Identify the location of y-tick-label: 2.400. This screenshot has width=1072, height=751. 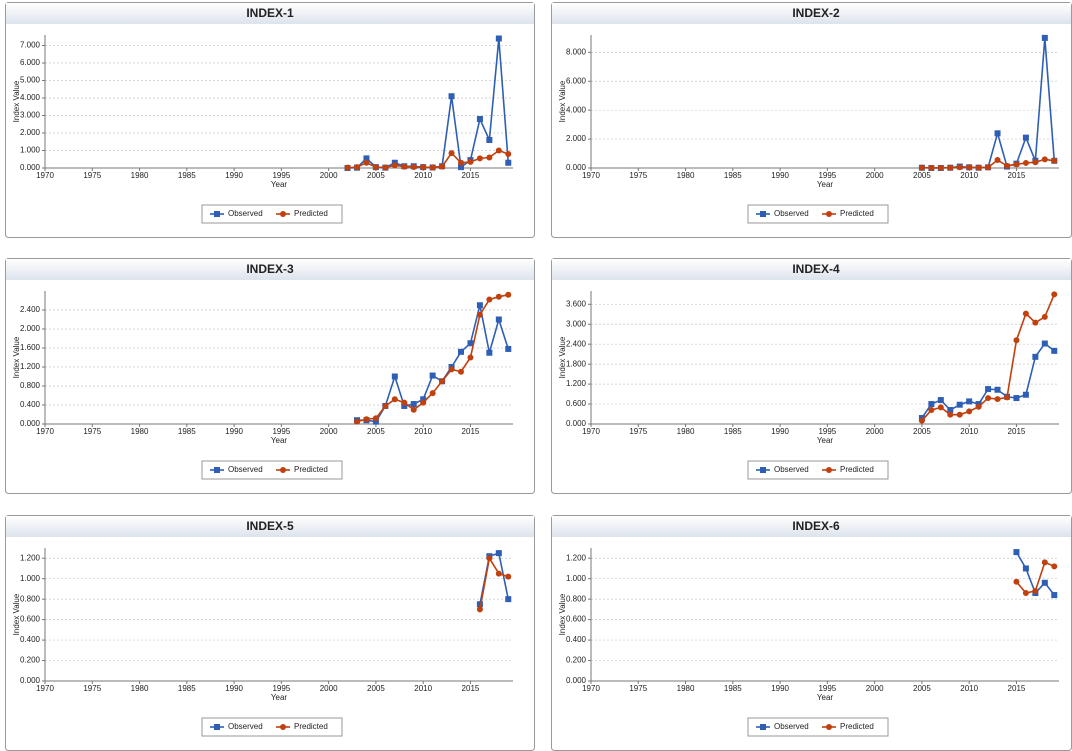
(30, 309).